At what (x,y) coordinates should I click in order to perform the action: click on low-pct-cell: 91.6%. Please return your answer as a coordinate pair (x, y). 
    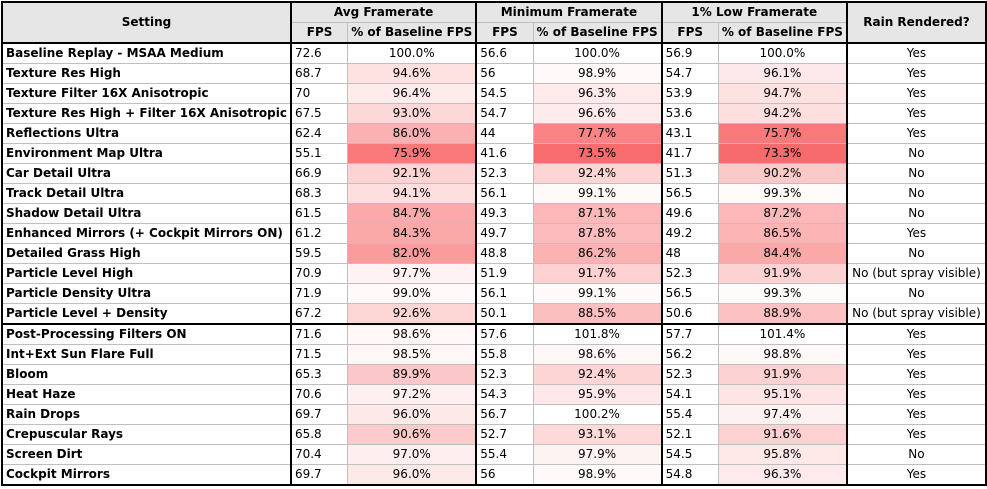
    Looking at the image, I should click on (782, 434).